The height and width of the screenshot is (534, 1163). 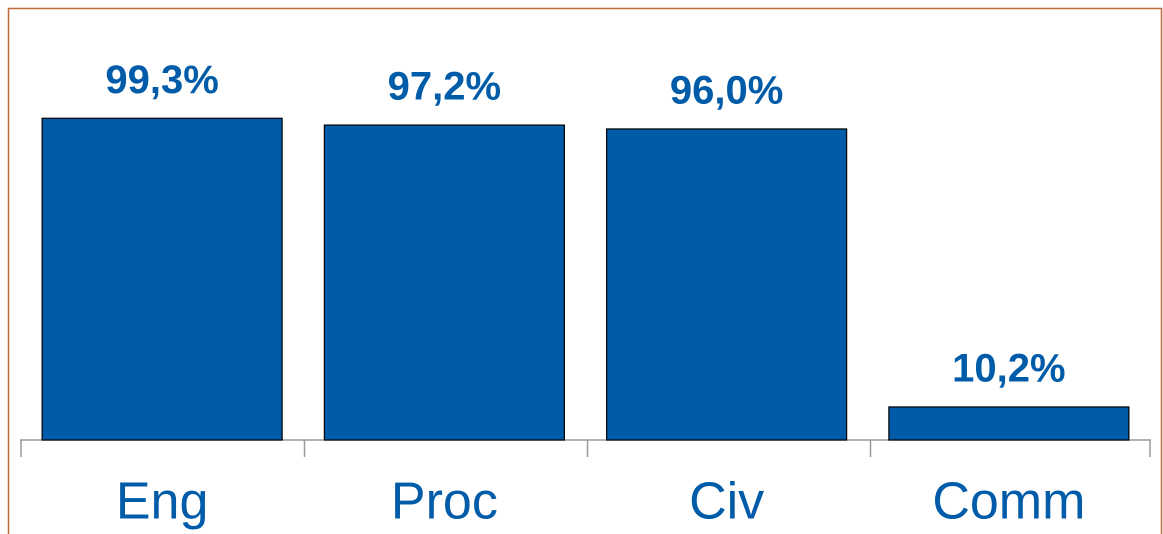 What do you see at coordinates (1008, 369) in the screenshot?
I see `value-label: 10,2%` at bounding box center [1008, 369].